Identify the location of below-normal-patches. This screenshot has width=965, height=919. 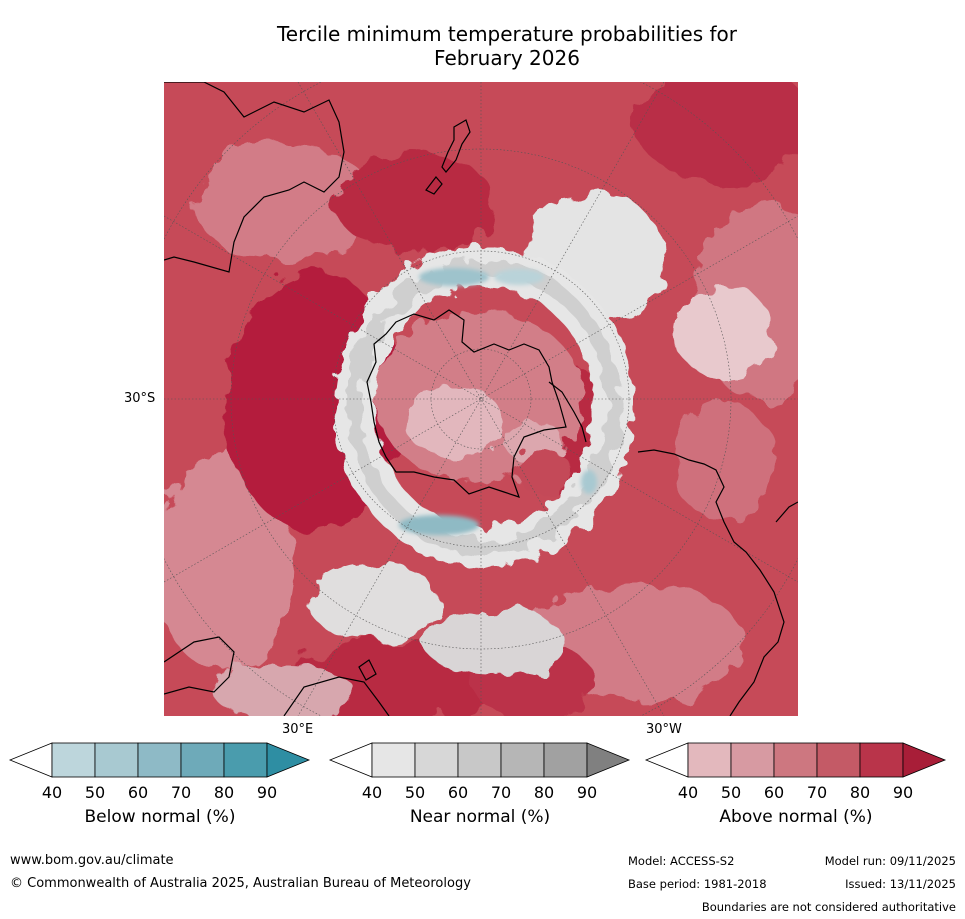
(498, 401).